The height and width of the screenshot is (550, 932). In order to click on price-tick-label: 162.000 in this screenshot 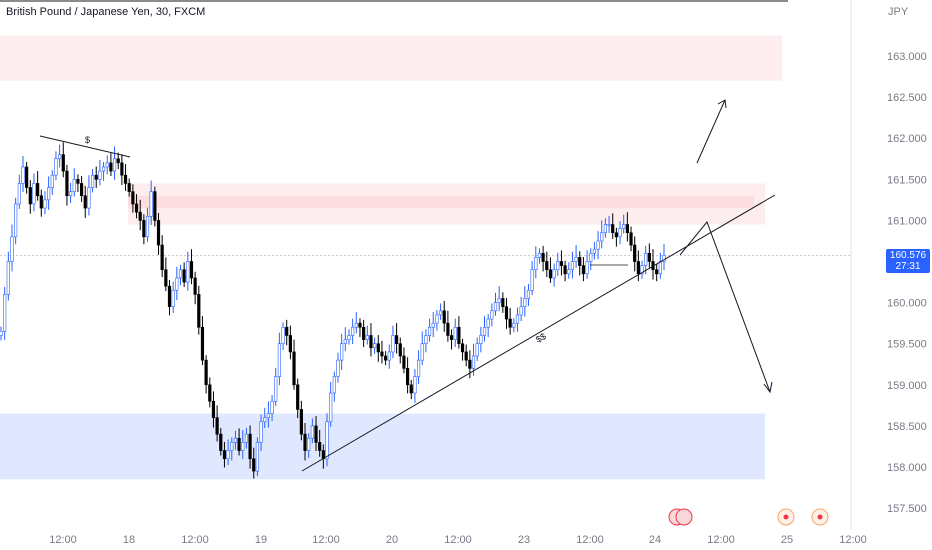, I will do `click(907, 139)`.